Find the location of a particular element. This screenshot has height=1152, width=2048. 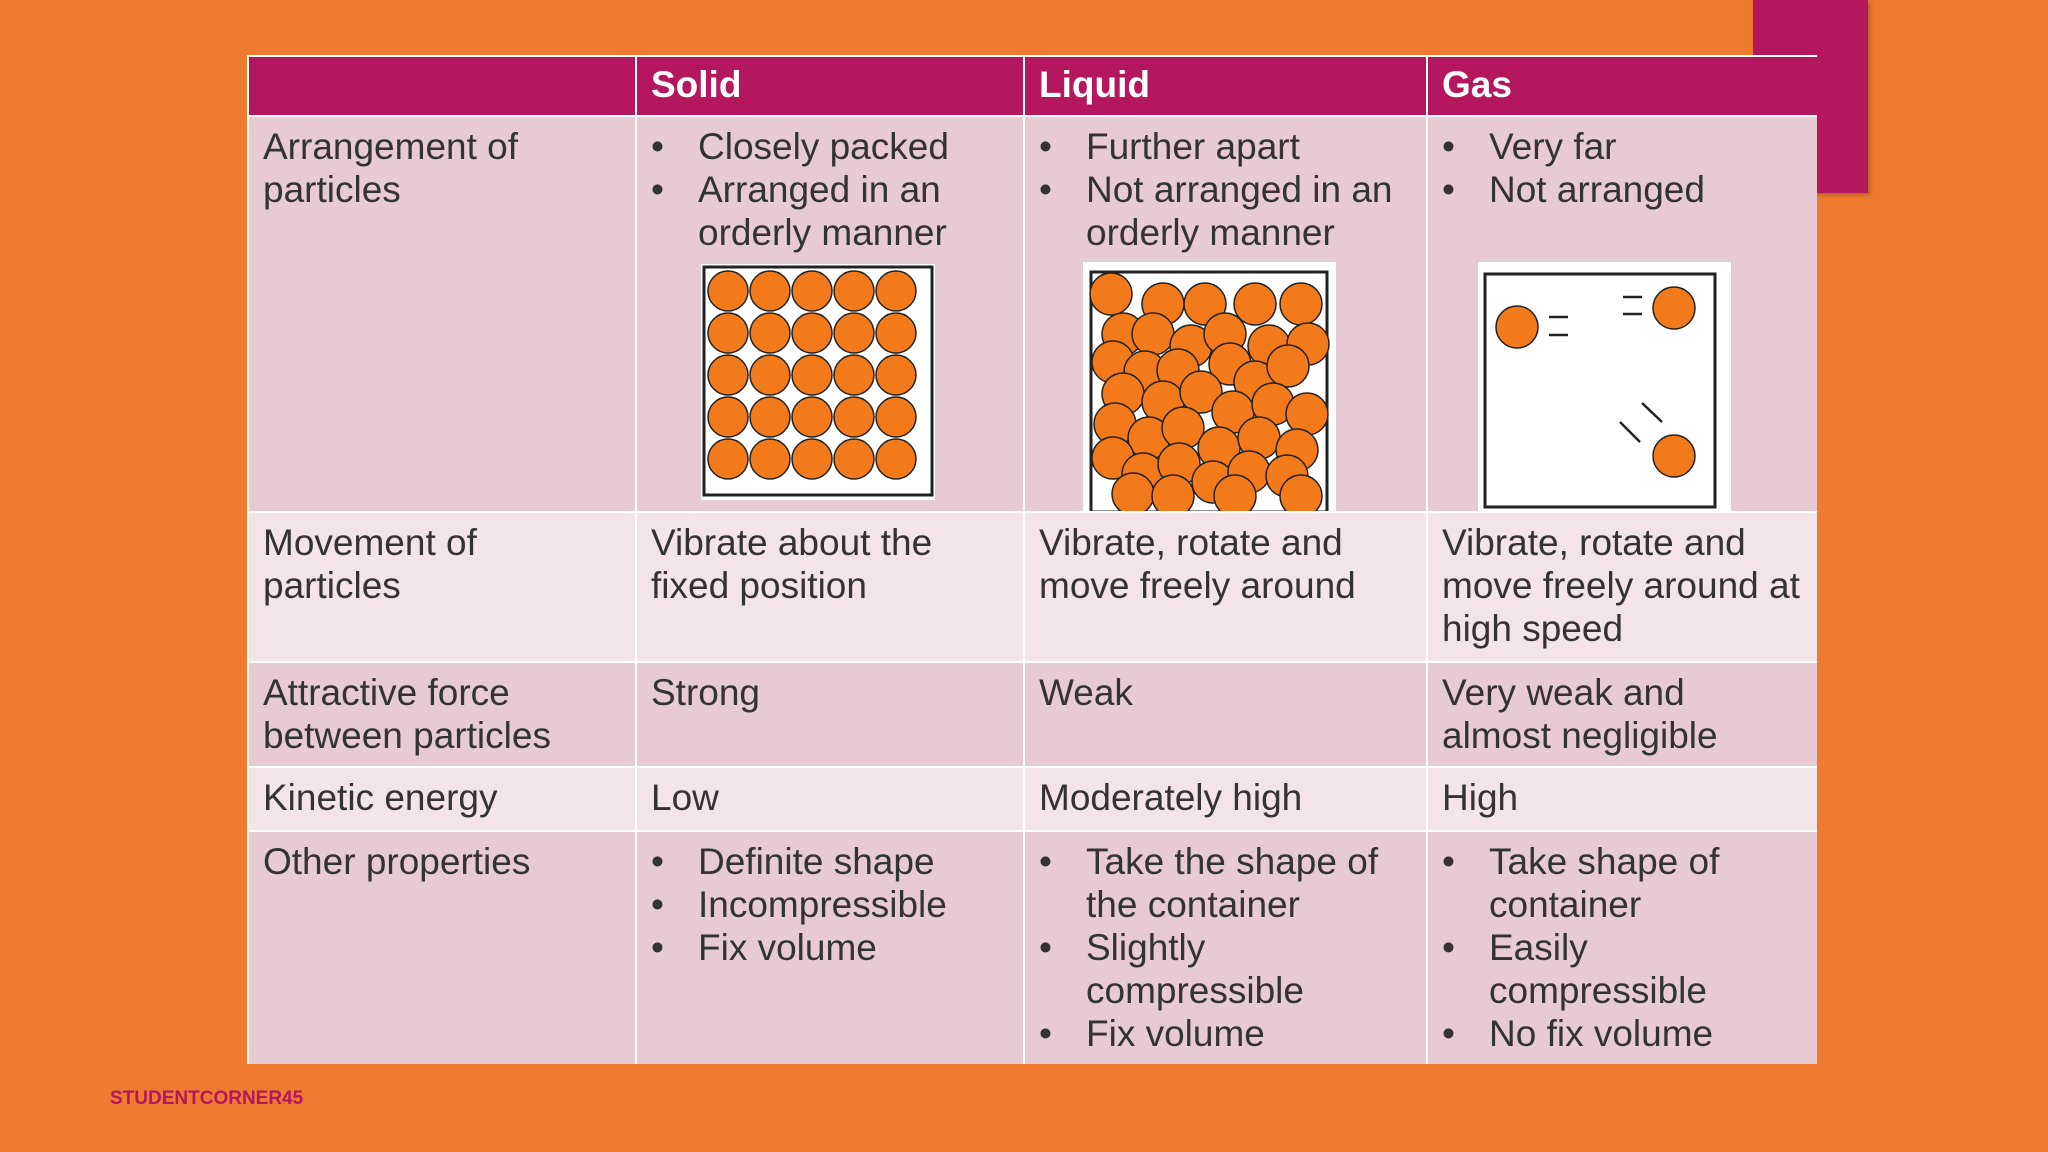

bullet-list: Definite shape Incompressible Fix volume is located at coordinates (830, 904).